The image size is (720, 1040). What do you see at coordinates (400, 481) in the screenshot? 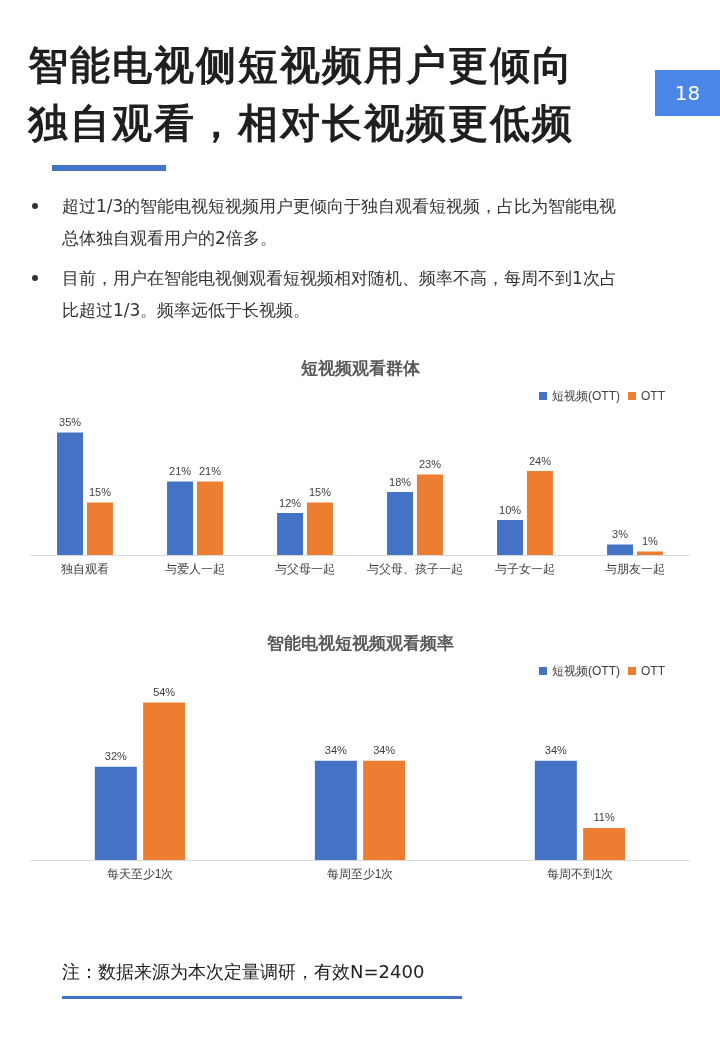
I see `data-label: 18%` at bounding box center [400, 481].